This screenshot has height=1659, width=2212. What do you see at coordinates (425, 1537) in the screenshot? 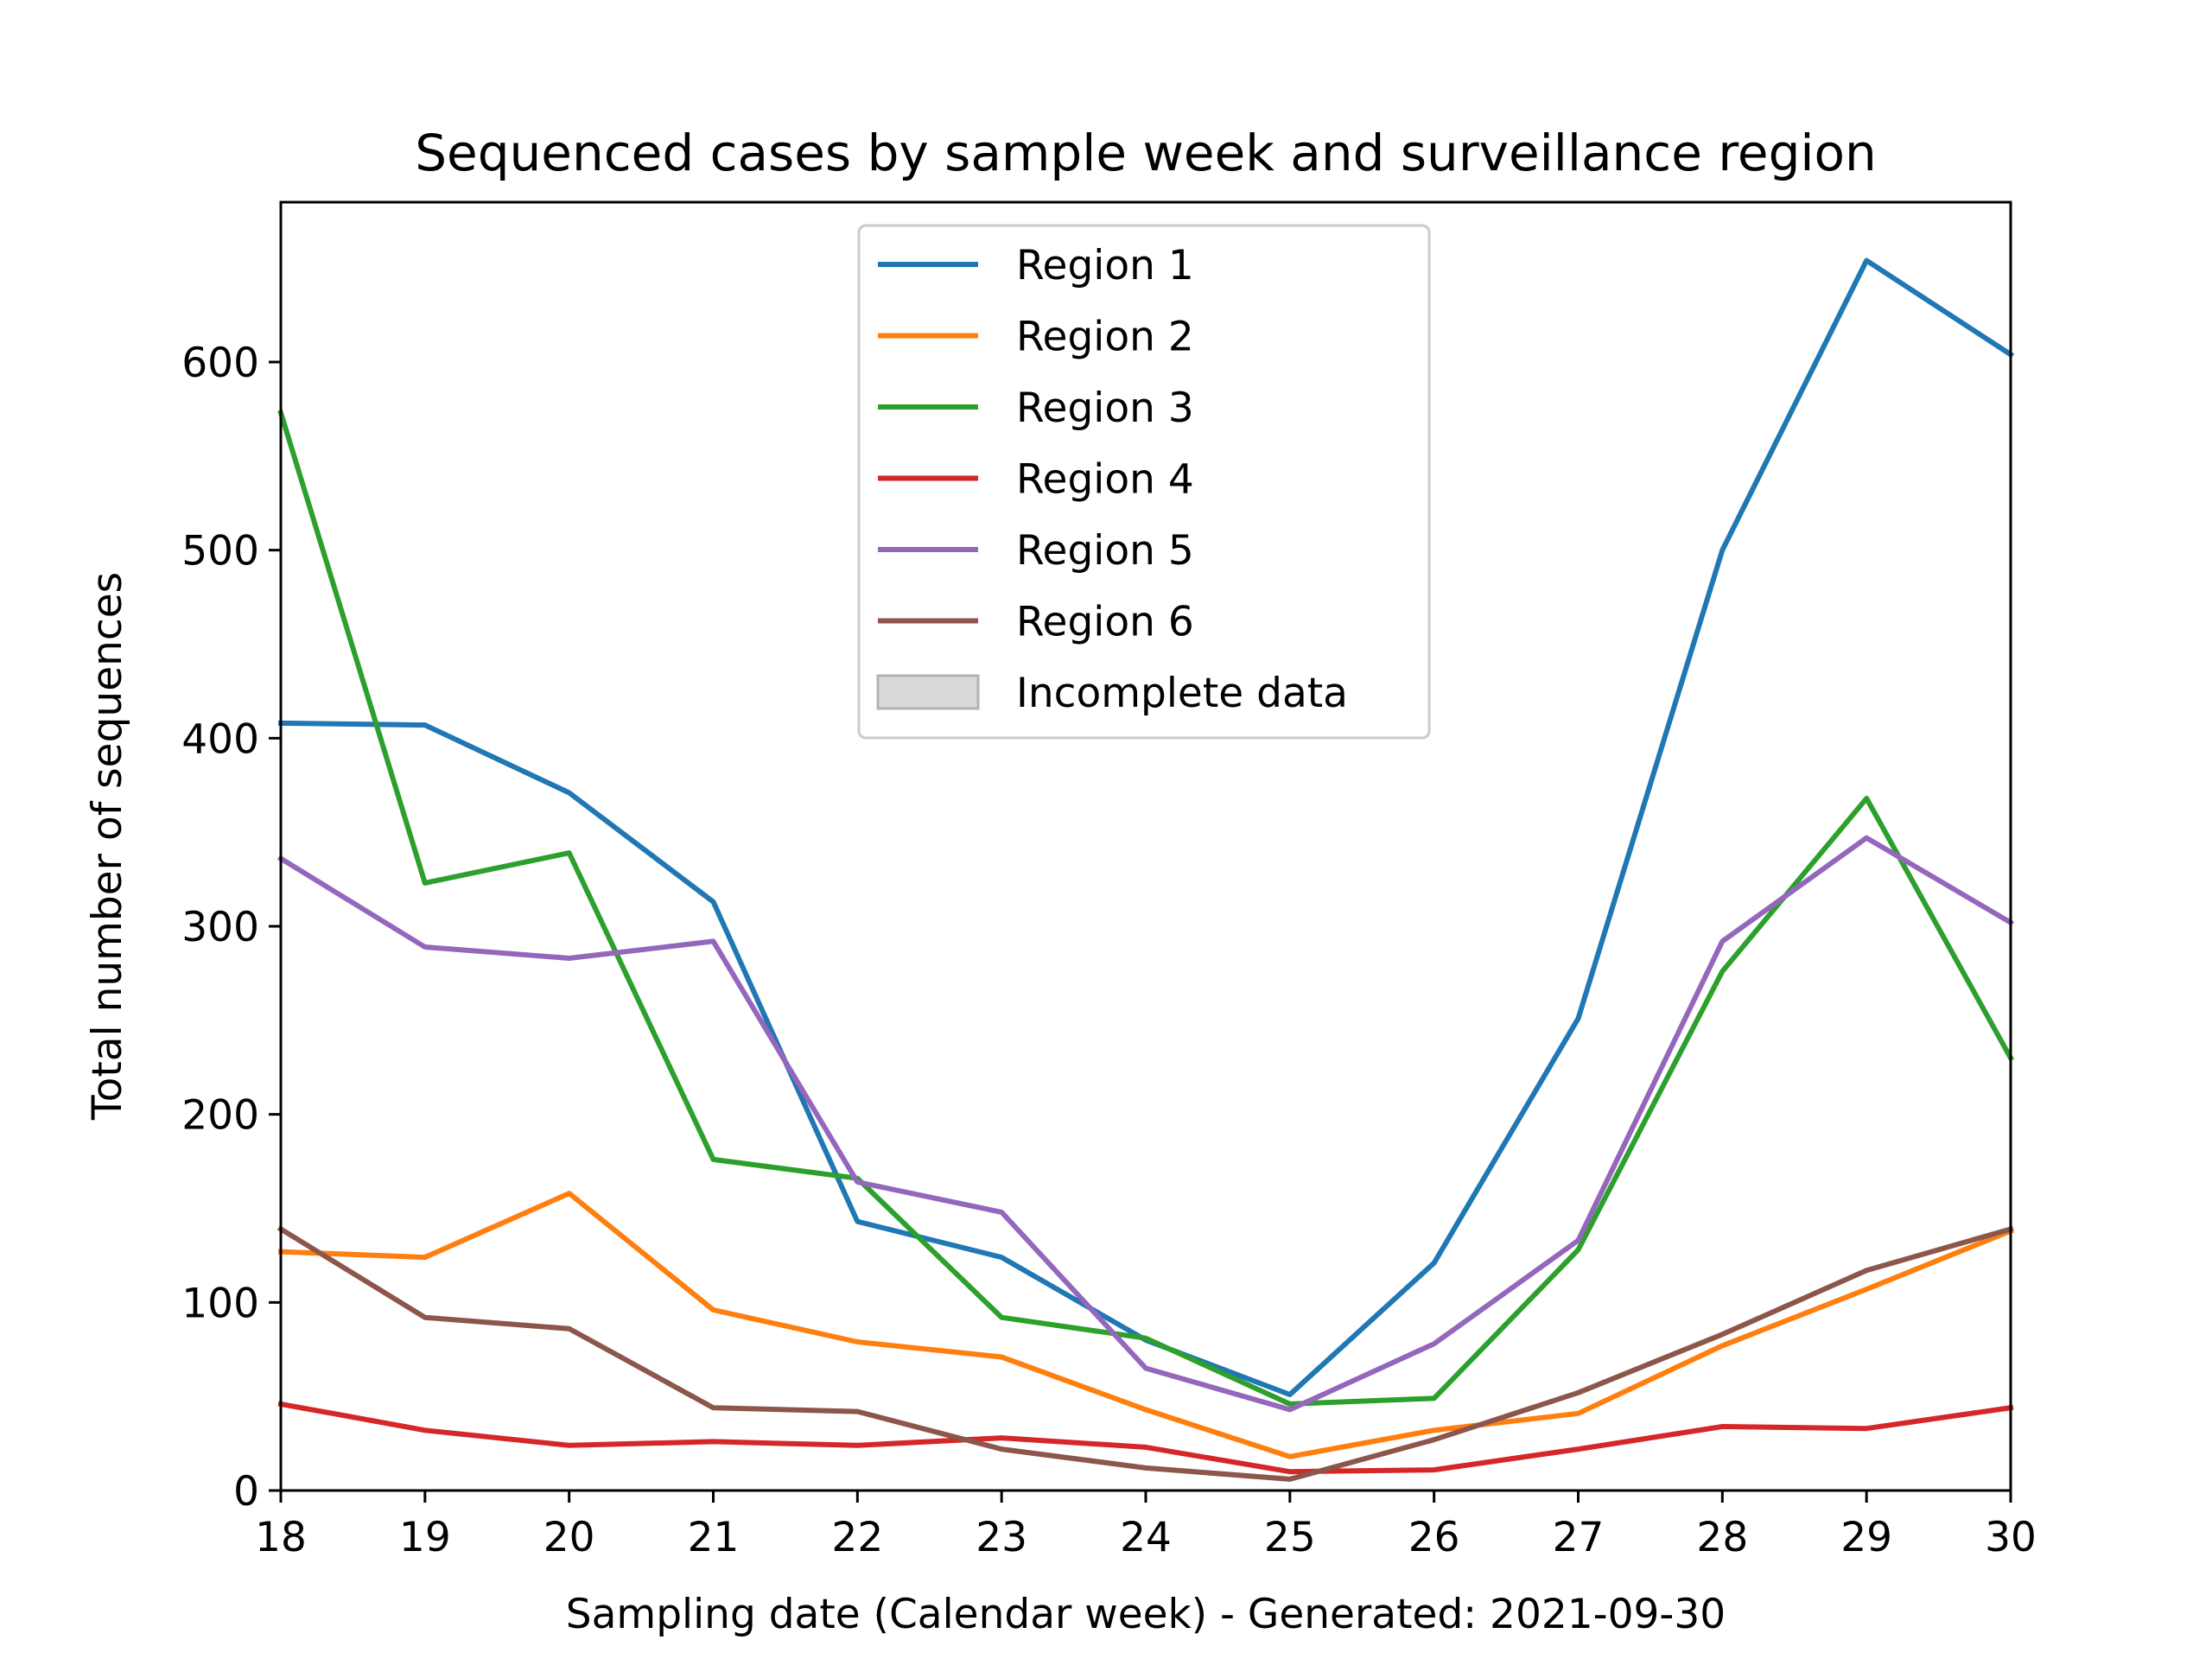
I see `x-tick-label: 19` at bounding box center [425, 1537].